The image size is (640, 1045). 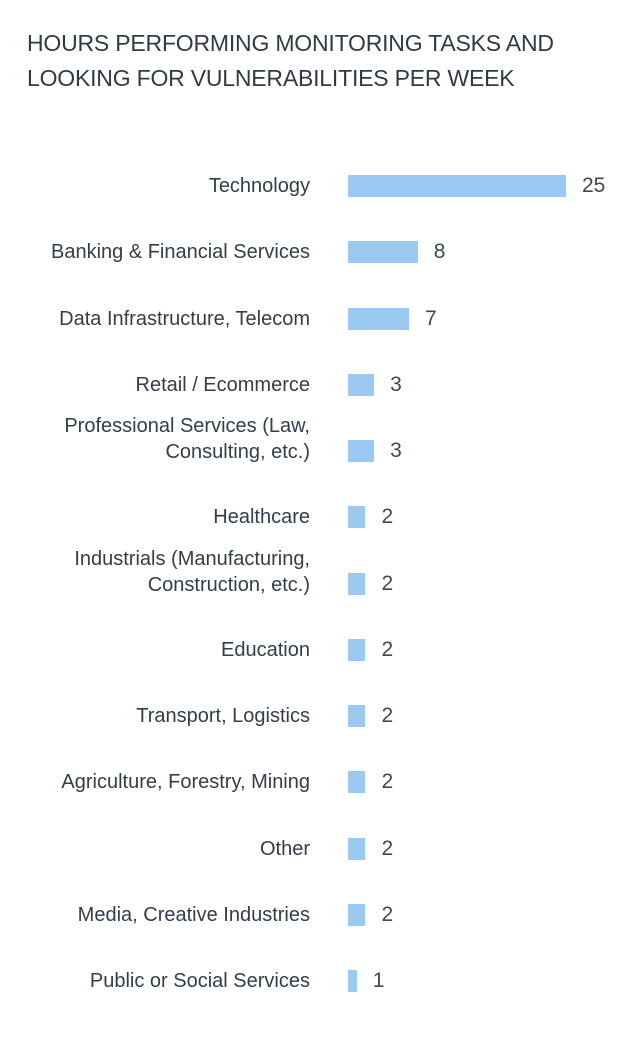 I want to click on bar-area: 7, so click(x=392, y=319).